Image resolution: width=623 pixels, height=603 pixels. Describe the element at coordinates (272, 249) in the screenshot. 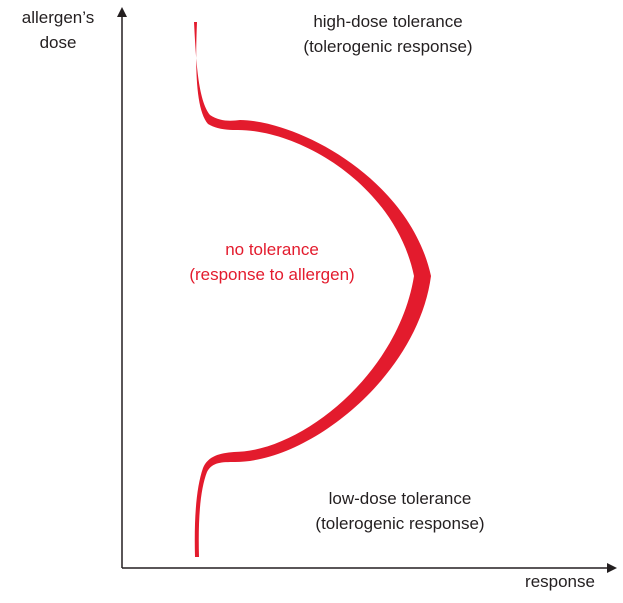

I see `no-tolerance-label-line1: no tolerance` at that location.